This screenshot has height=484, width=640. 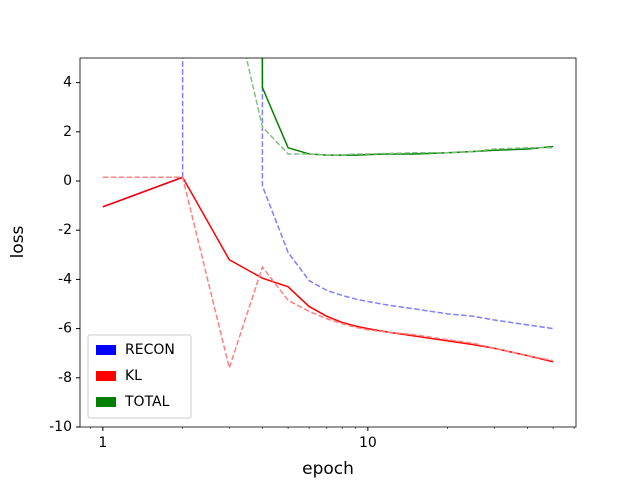 What do you see at coordinates (65, 230) in the screenshot?
I see `y-tick-label: -2` at bounding box center [65, 230].